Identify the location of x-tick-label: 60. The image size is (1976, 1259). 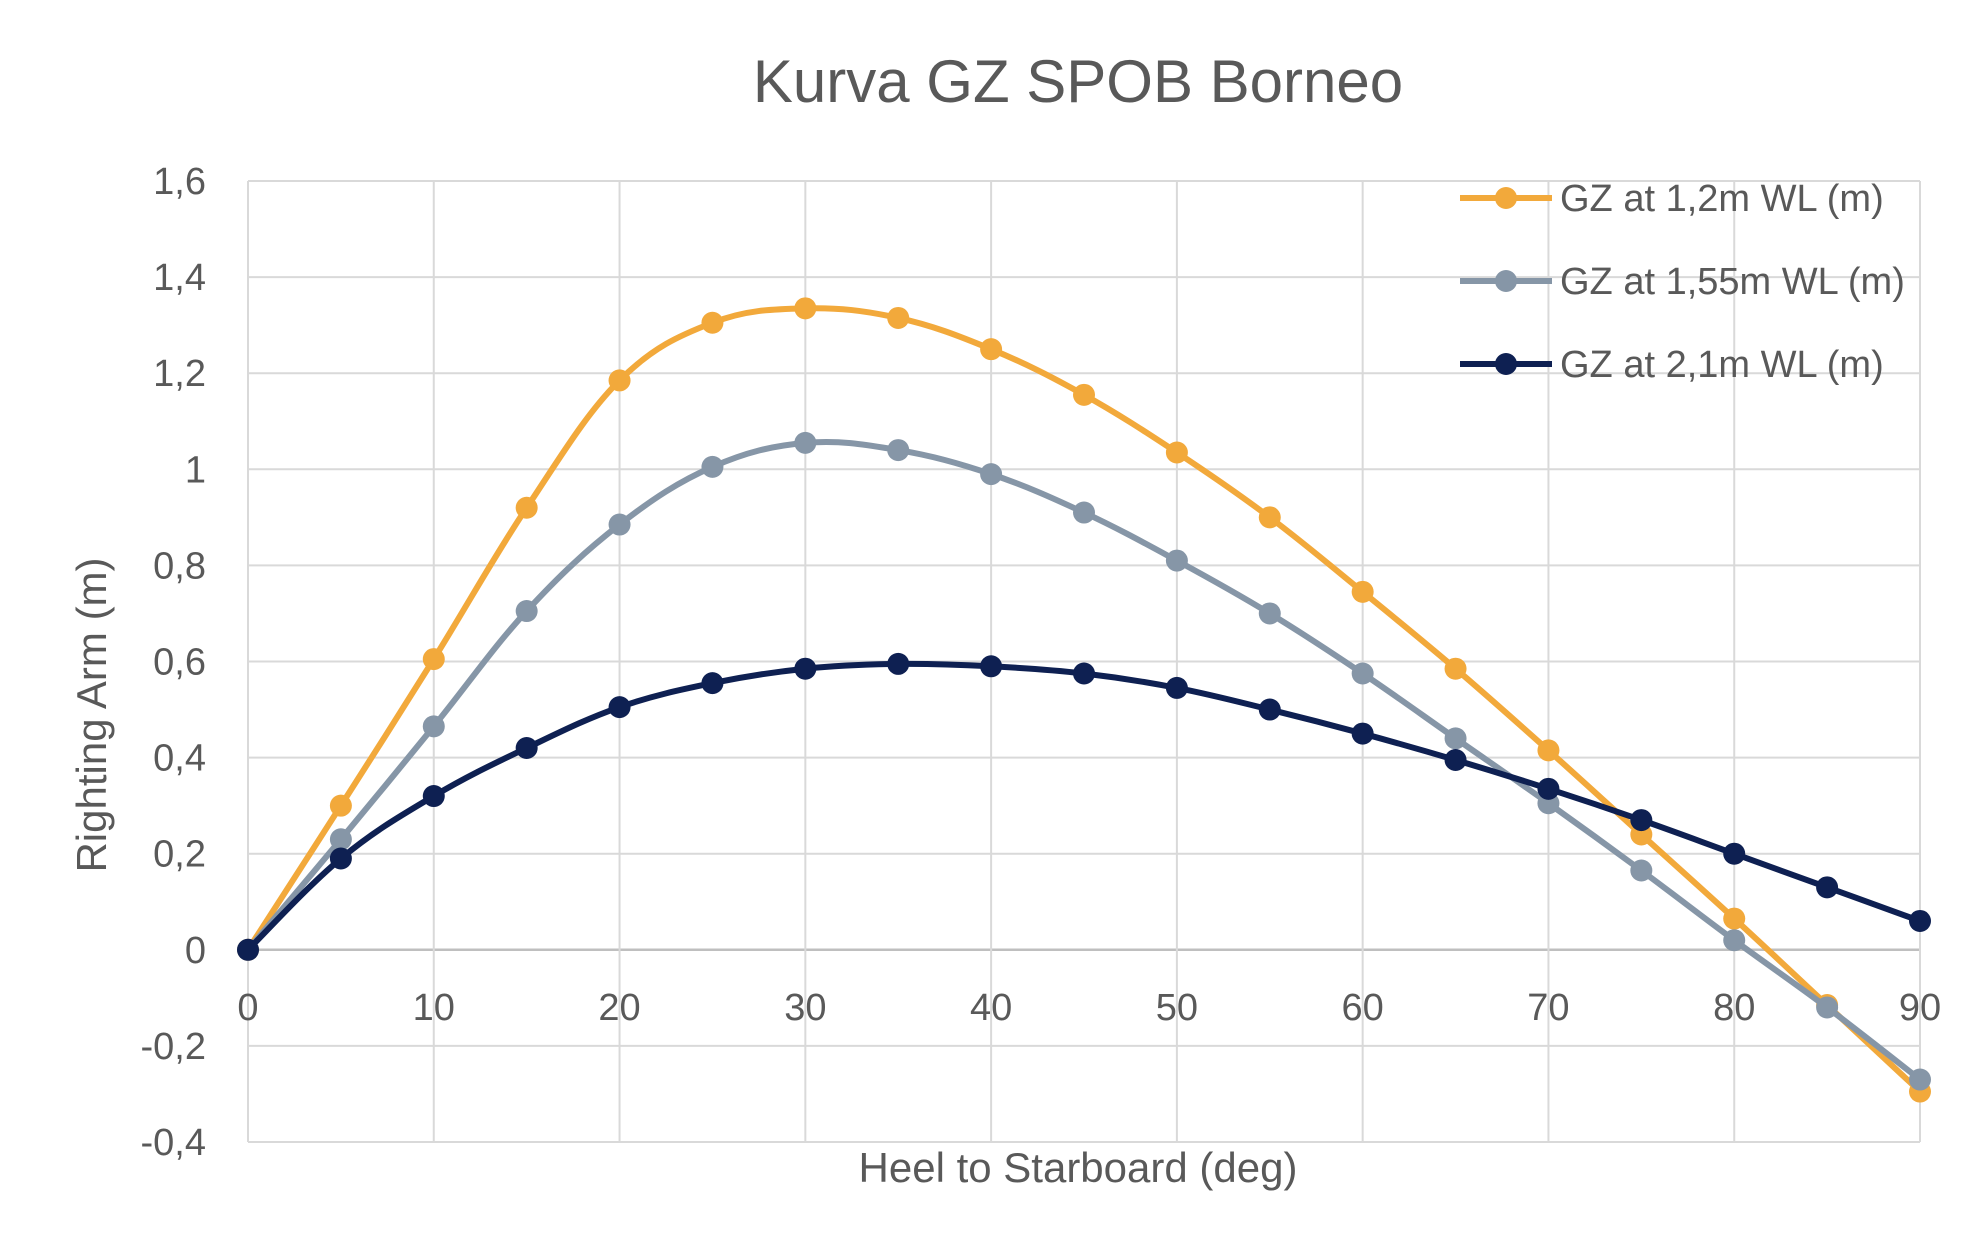
(1363, 1008).